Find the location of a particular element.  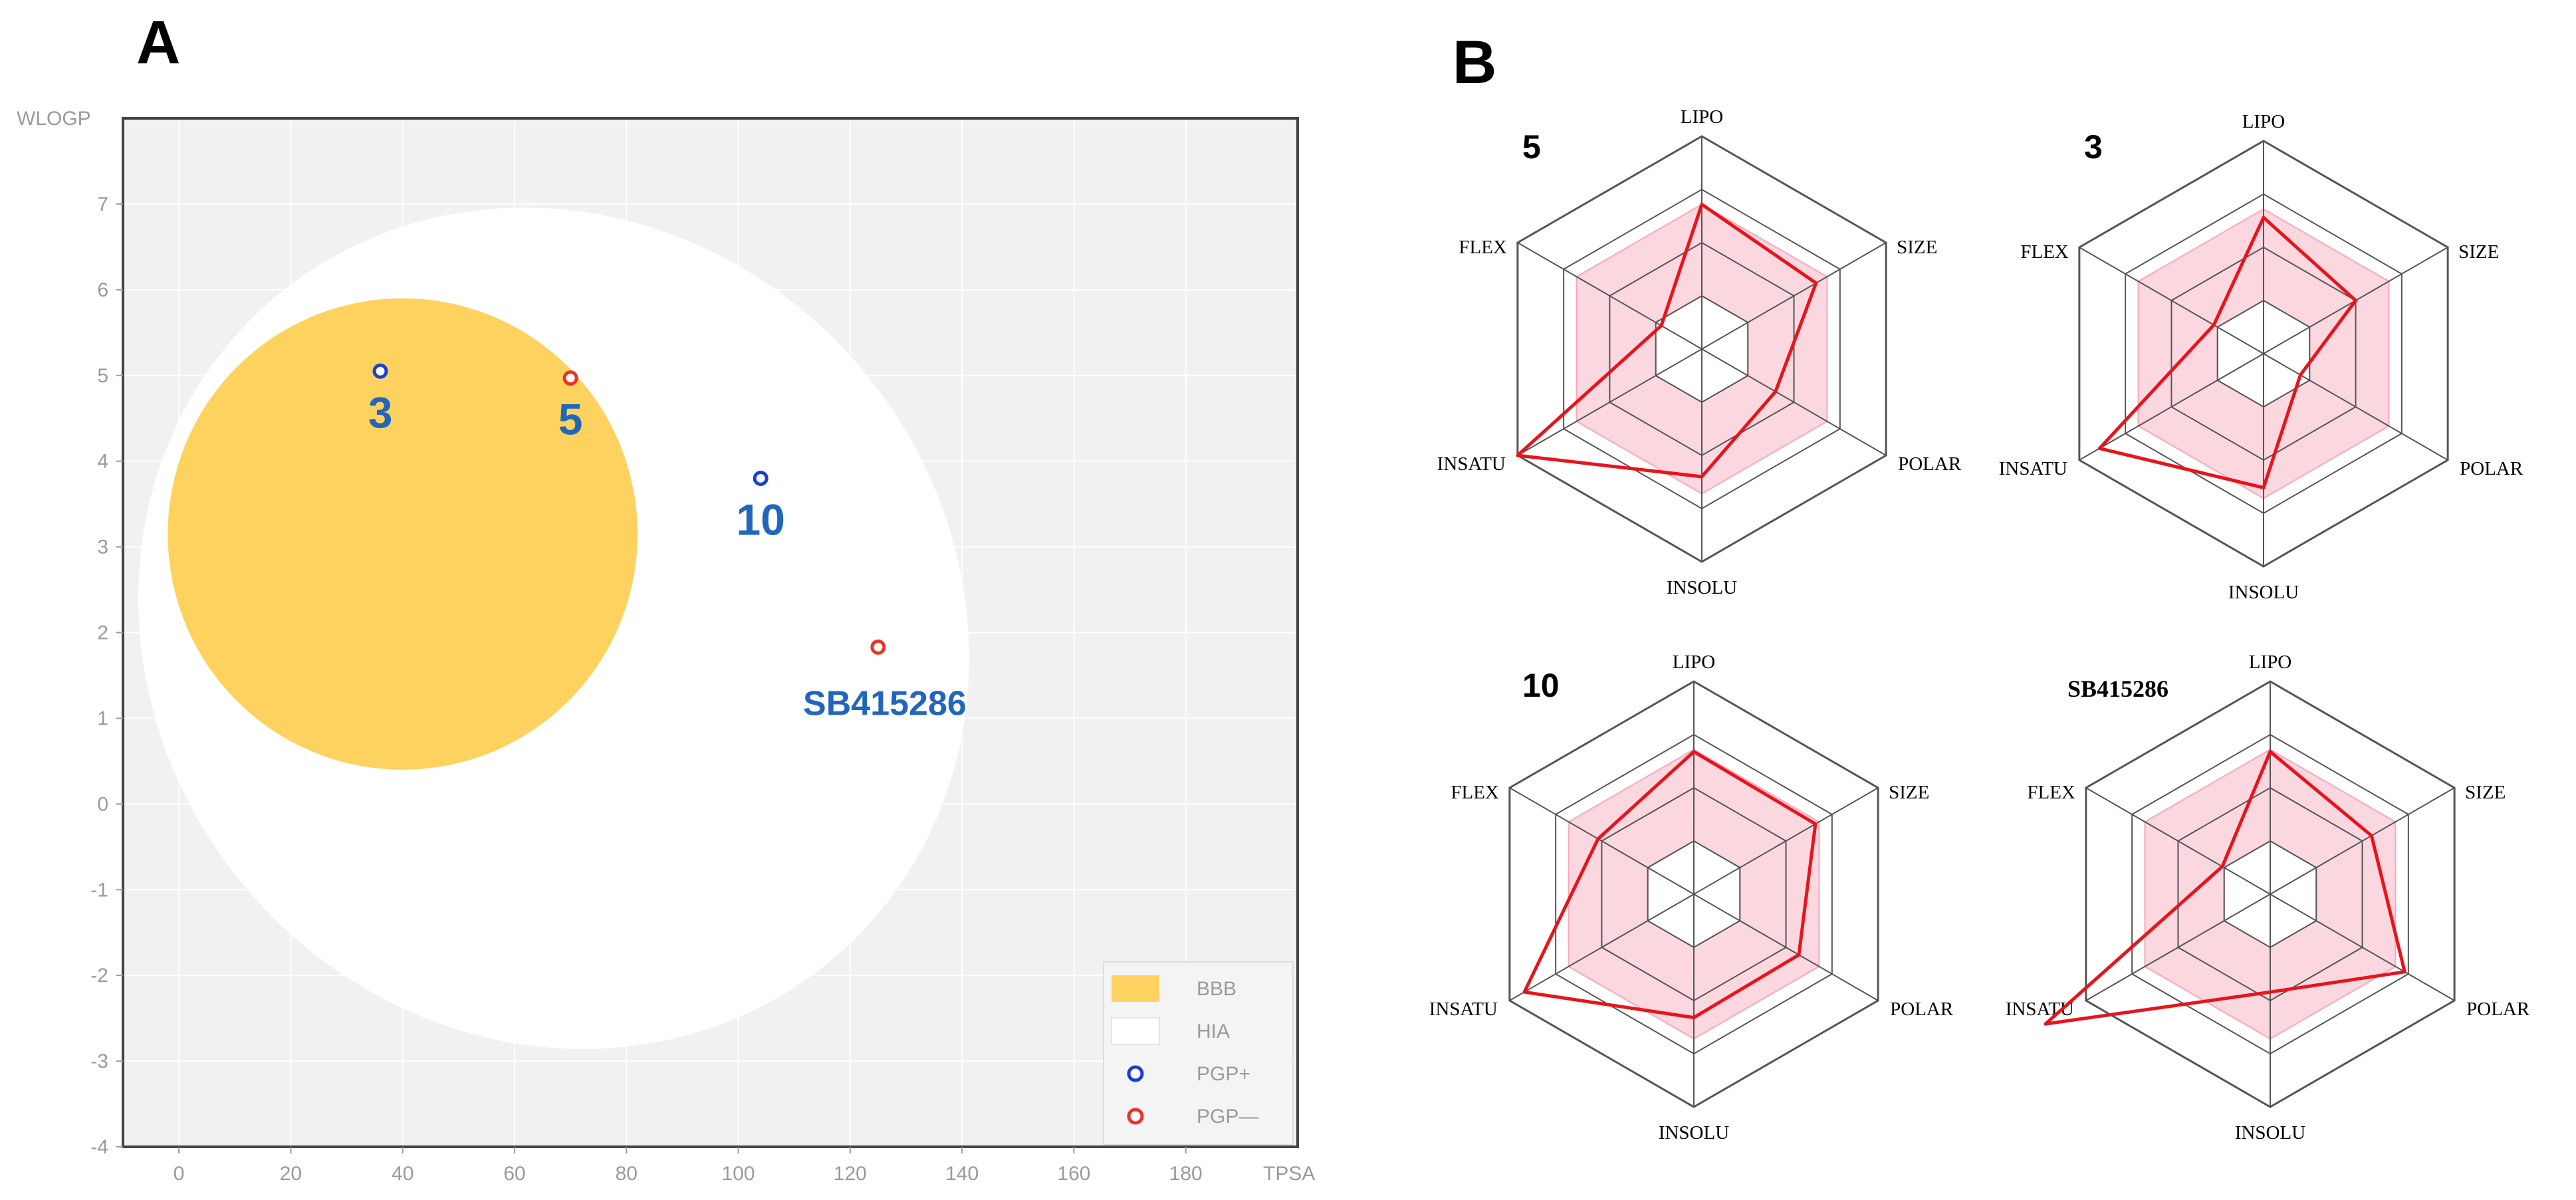

y-tick-label: 0 is located at coordinates (102, 804).